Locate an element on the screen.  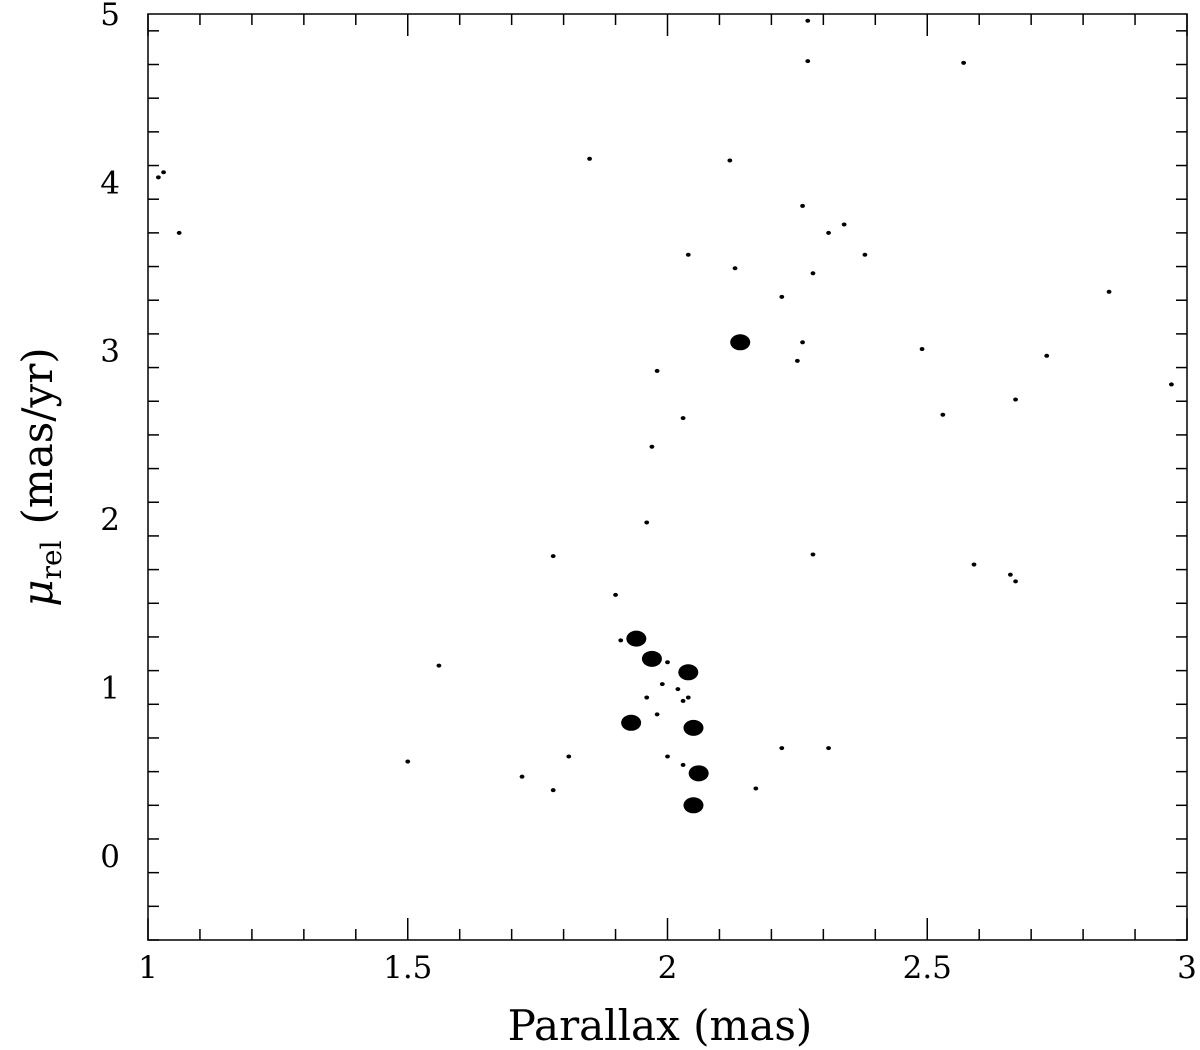
x-axis-label: Parallax (mas) is located at coordinates (660, 1025).